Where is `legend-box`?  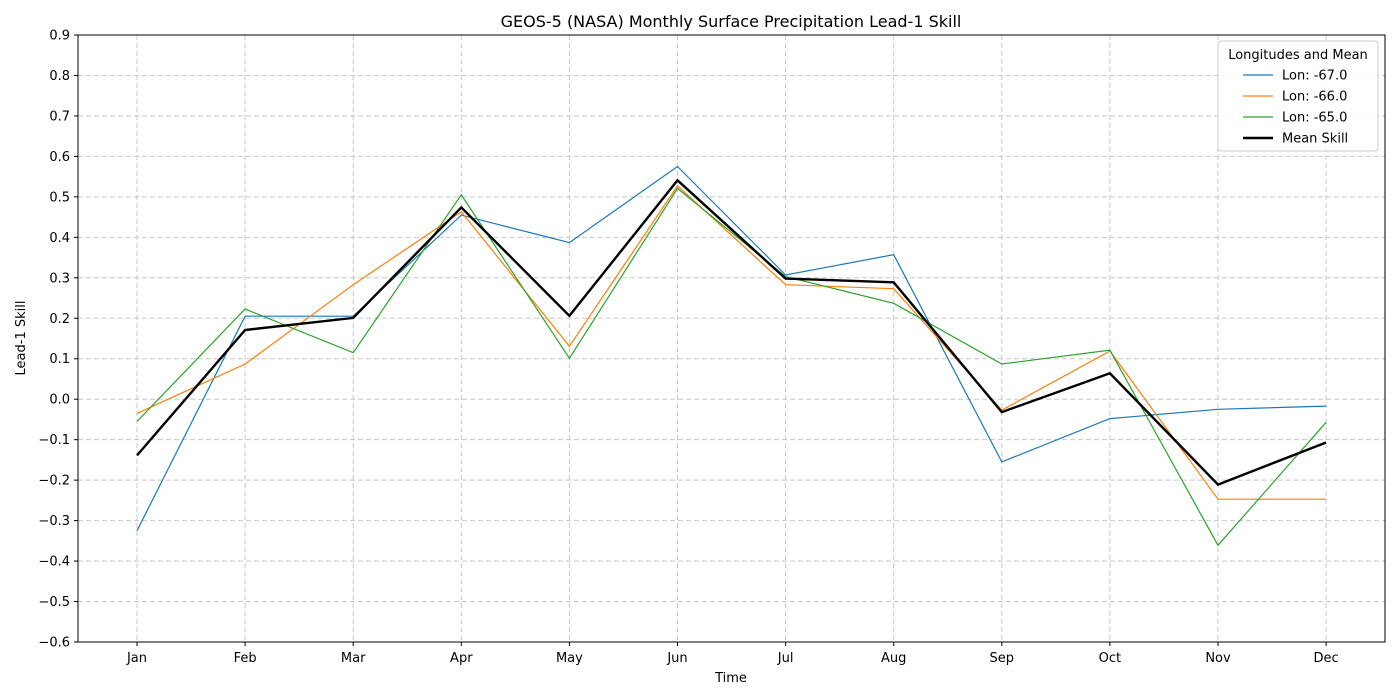 legend-box is located at coordinates (1298, 96).